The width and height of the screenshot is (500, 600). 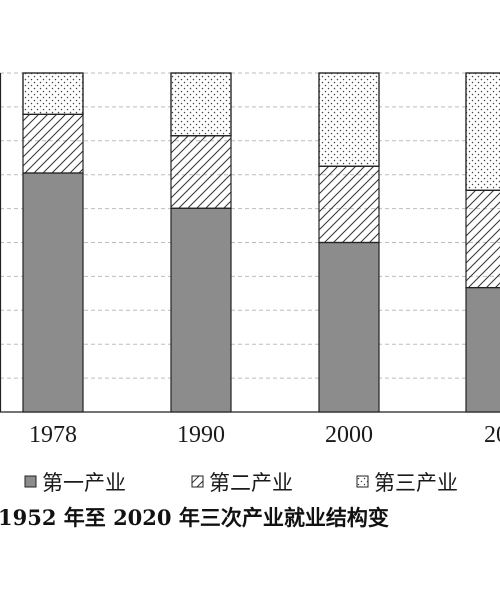 What do you see at coordinates (416, 483) in the screenshot?
I see `legend-label: 第三产业` at bounding box center [416, 483].